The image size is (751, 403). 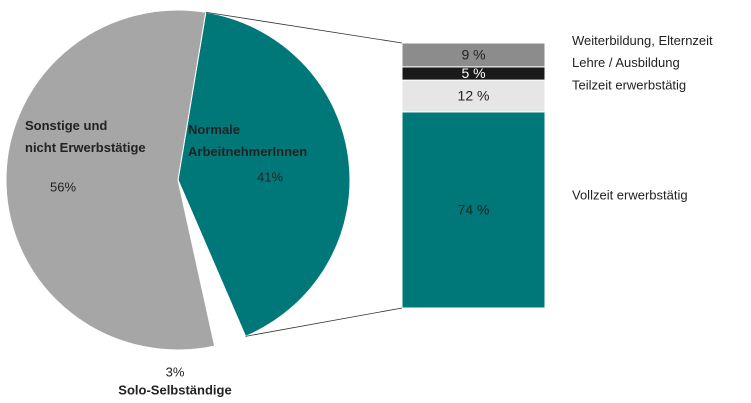 What do you see at coordinates (270, 176) in the screenshot?
I see `slice-value-label: 41%` at bounding box center [270, 176].